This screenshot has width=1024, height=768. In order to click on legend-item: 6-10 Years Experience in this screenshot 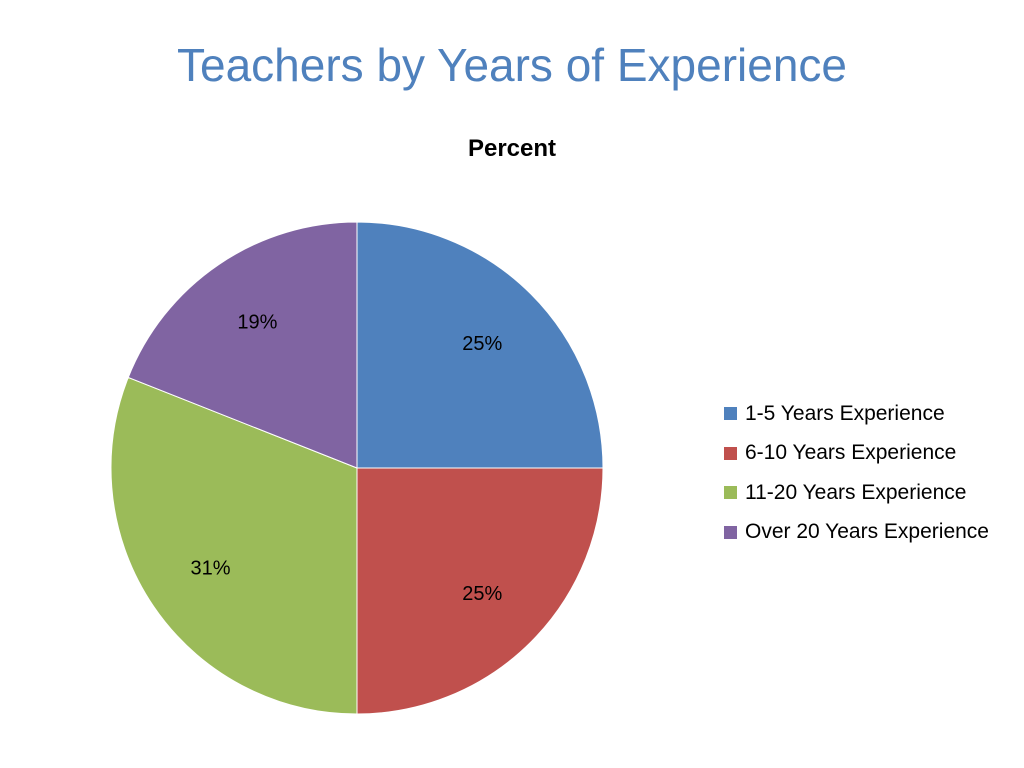, I will do `click(856, 454)`.